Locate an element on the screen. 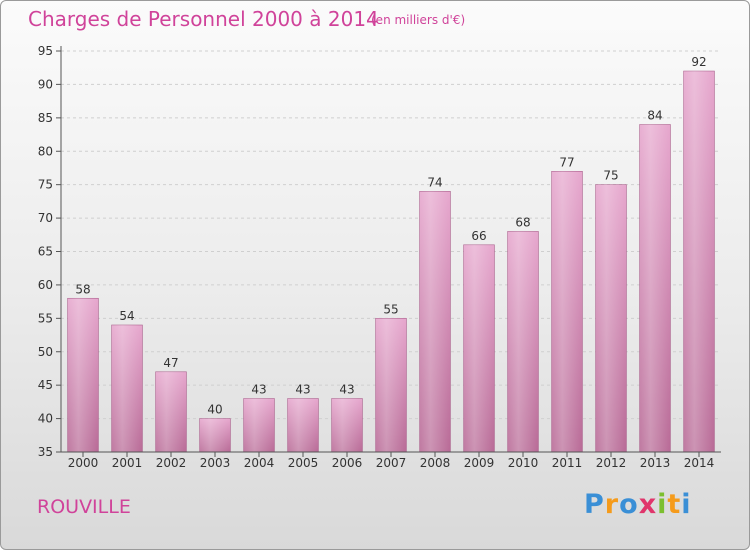  data-label: 84 is located at coordinates (654, 116).